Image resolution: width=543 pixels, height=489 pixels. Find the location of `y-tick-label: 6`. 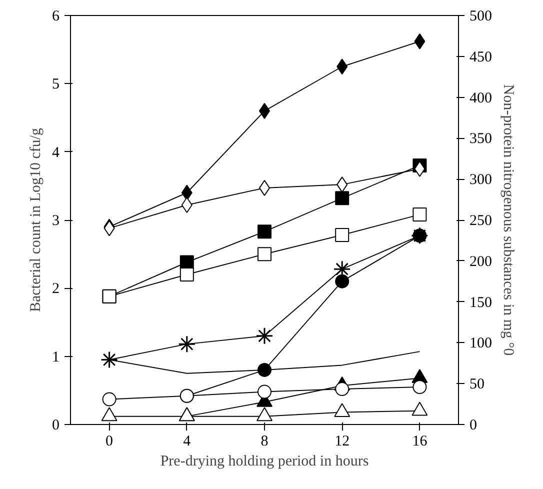

y-tick-label: 6 is located at coordinates (56, 16).